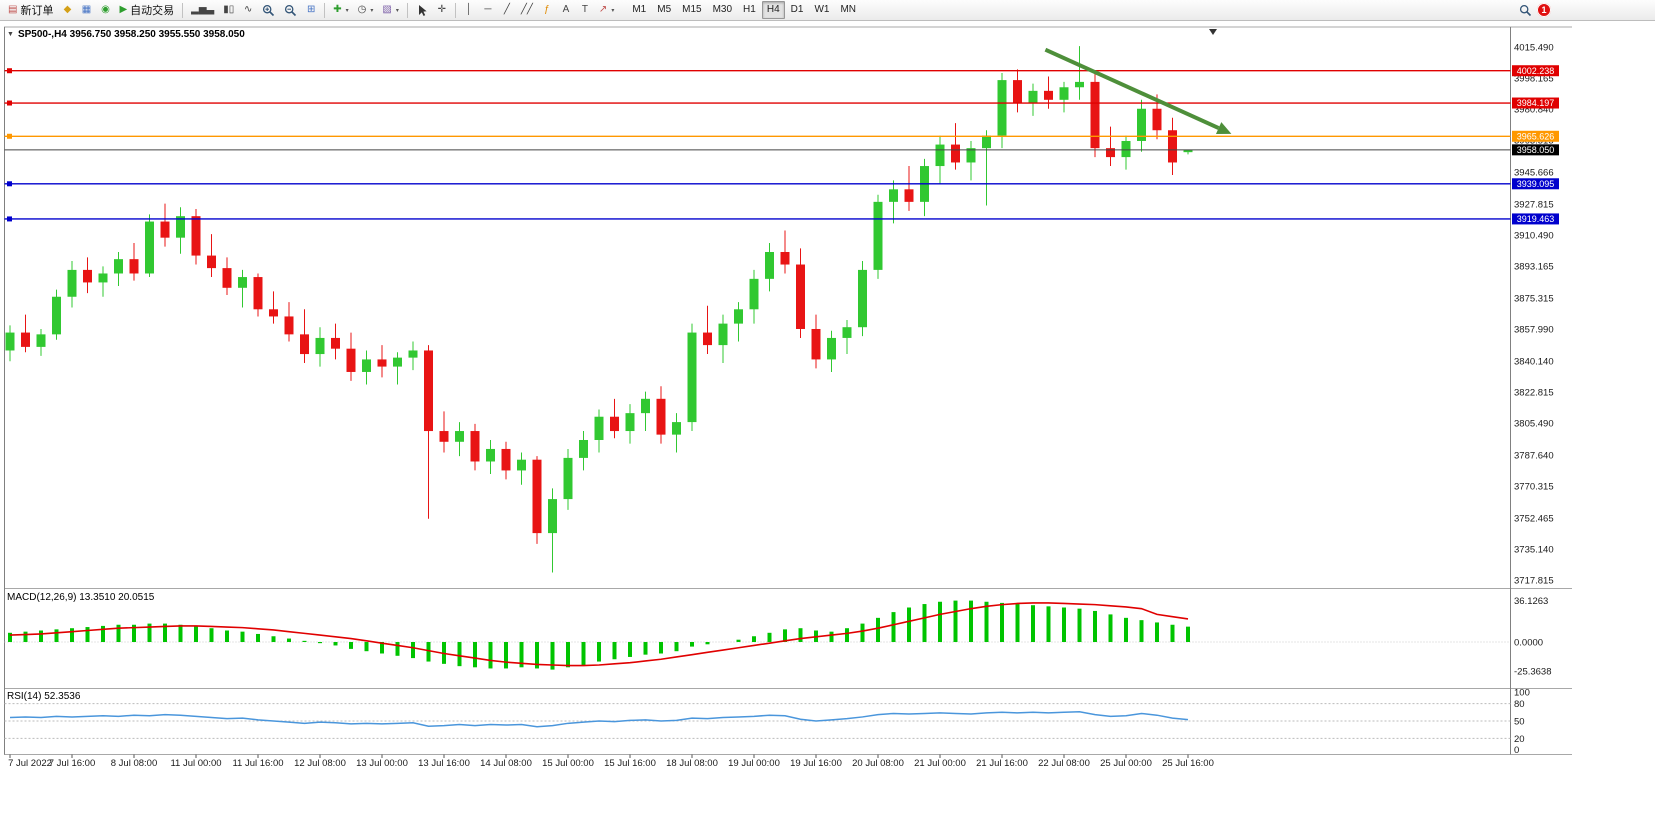 This screenshot has height=818, width=1655. I want to click on chevron-down-icon: ▾, so click(372, 10).